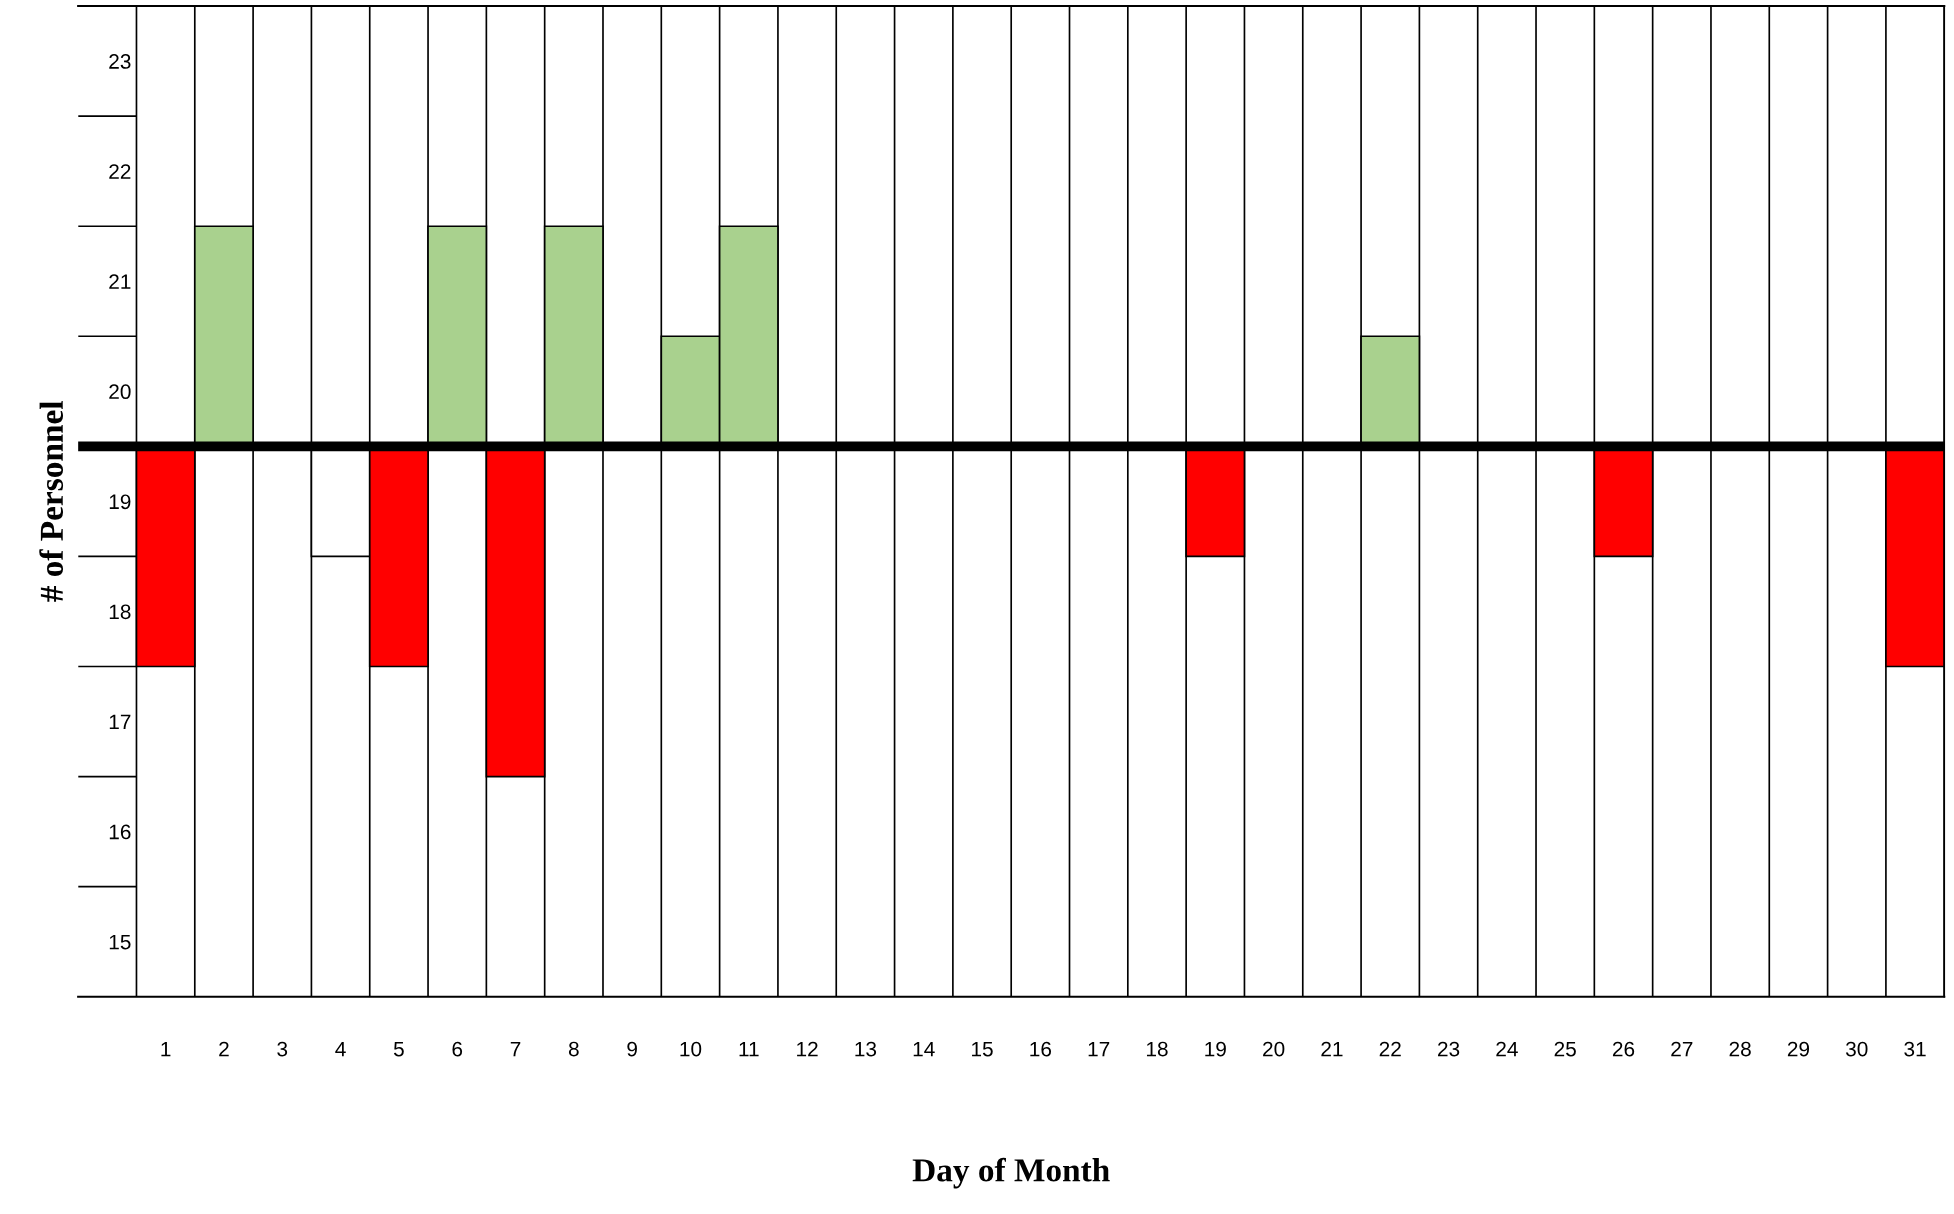 The image size is (1954, 1214). Describe the element at coordinates (224, 1049) in the screenshot. I see `x-tick-label: 2` at that location.